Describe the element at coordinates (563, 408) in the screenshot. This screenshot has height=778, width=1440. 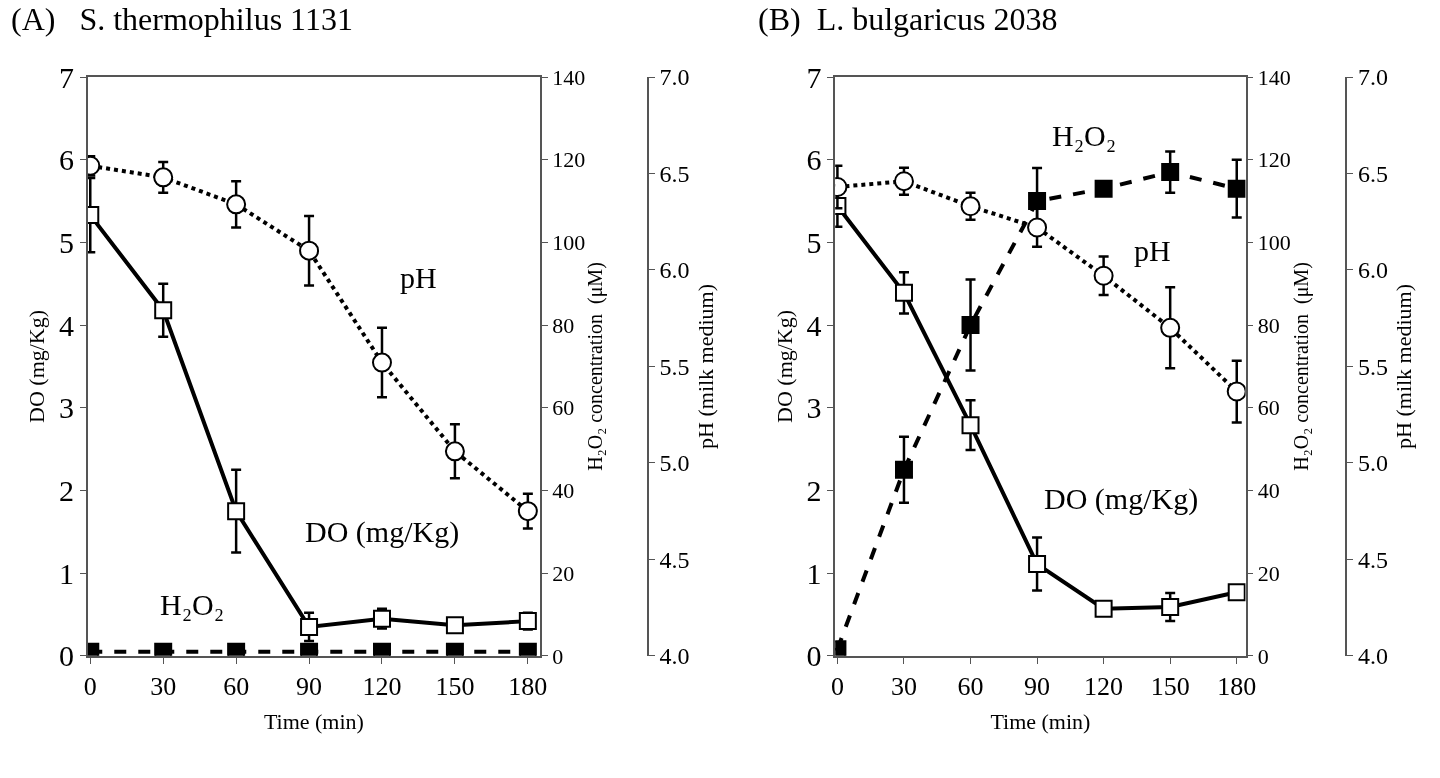
I see `y2-tick-label: 60` at that location.